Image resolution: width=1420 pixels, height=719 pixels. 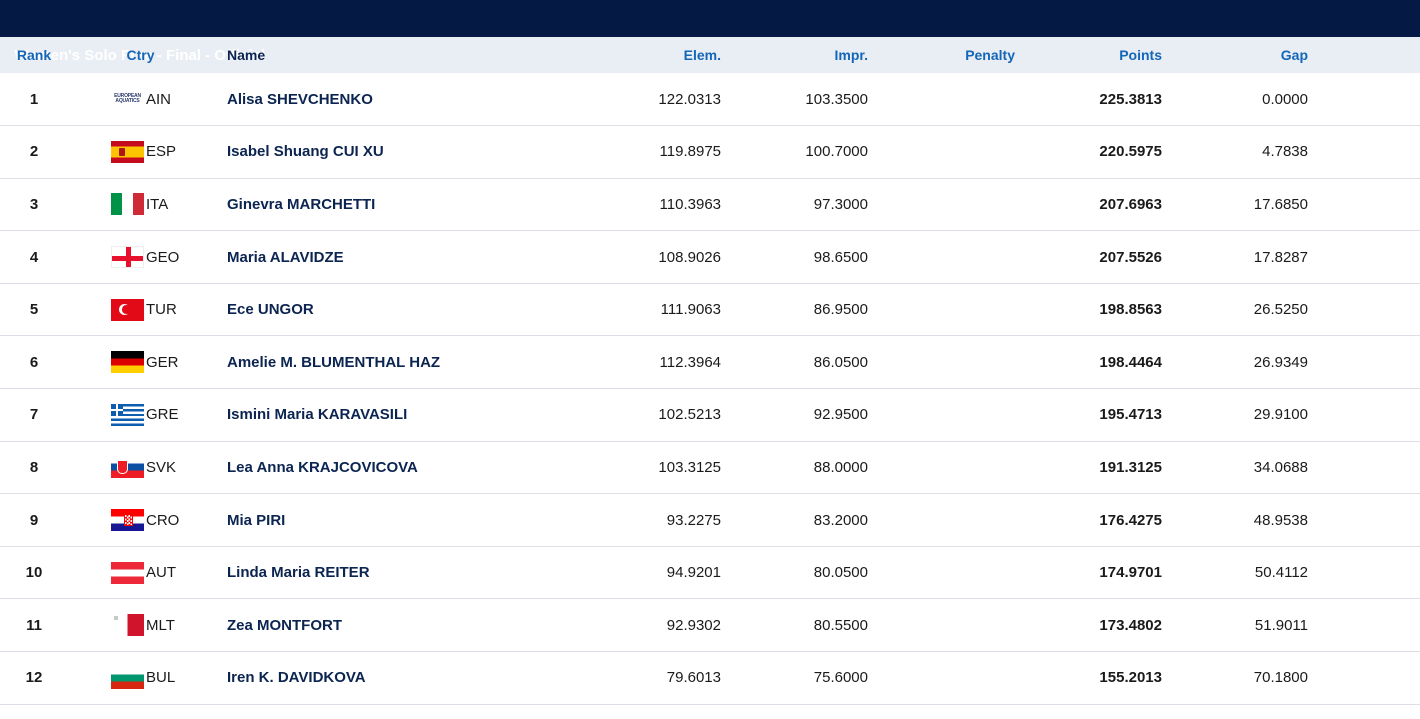 What do you see at coordinates (284, 625) in the screenshot?
I see `athlete-name: Zea MONTFORT` at bounding box center [284, 625].